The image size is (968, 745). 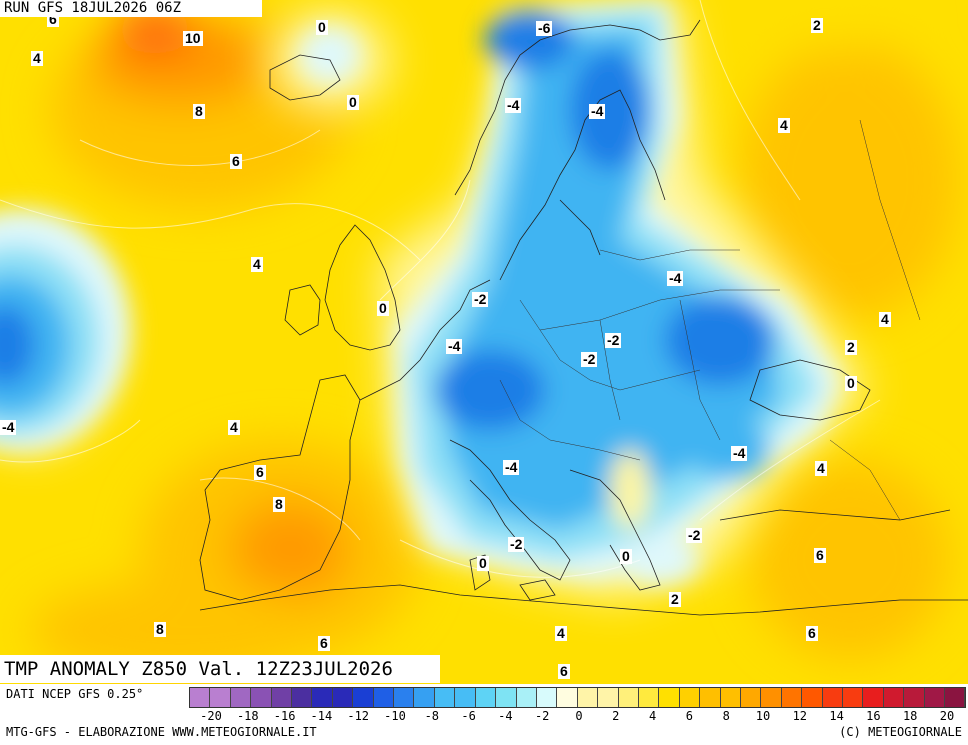 I want to click on color-scale-tick-label: -10, so click(x=395, y=716).